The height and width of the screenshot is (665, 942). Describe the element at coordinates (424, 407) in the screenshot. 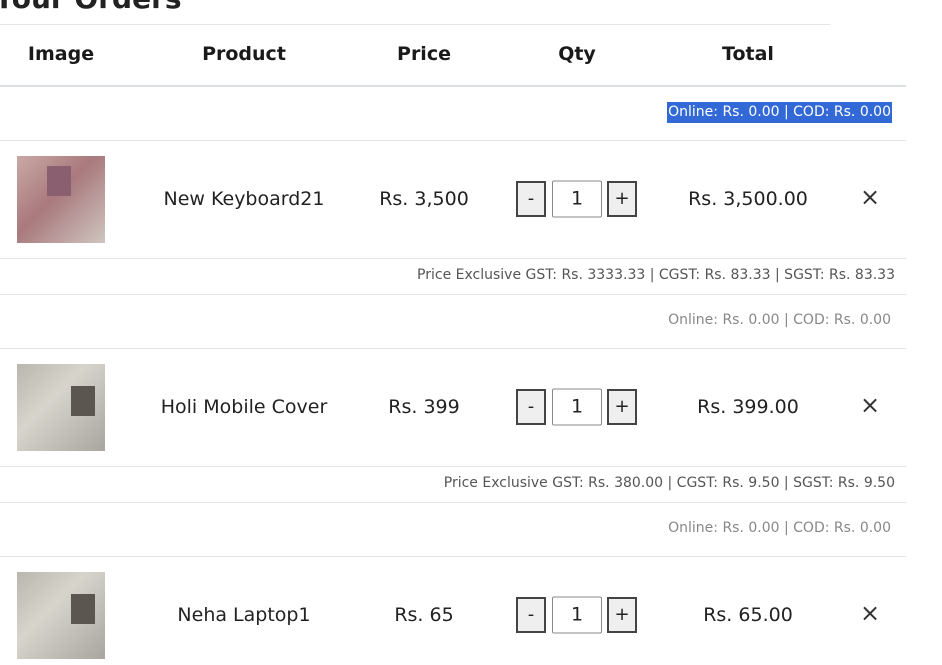

I see `product-price: Rs. 399` at that location.